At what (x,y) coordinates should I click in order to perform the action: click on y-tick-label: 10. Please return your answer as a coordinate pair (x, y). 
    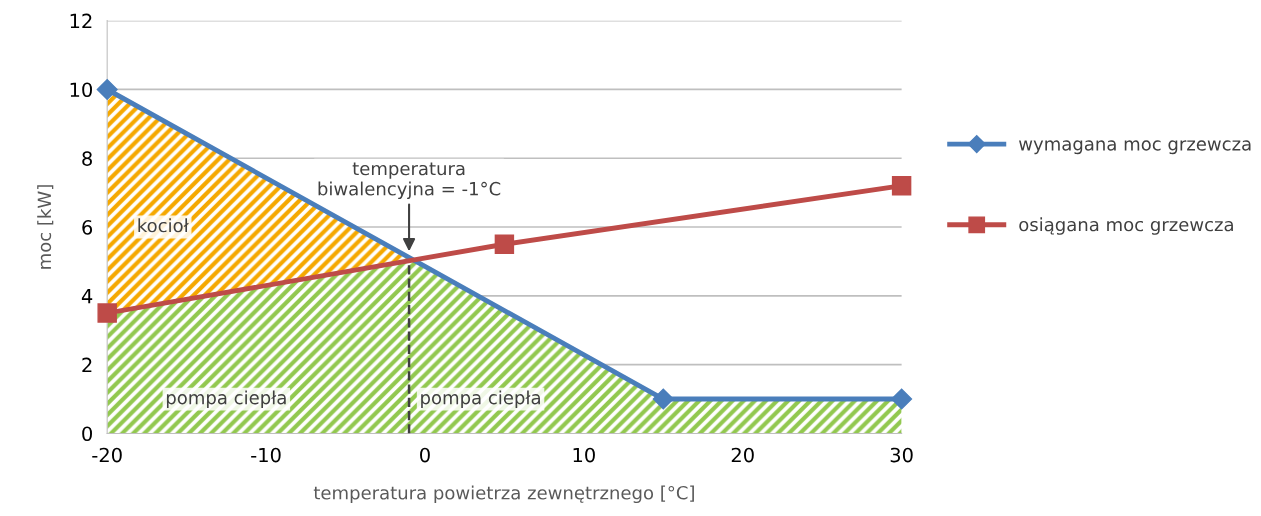
    Looking at the image, I should click on (81, 90).